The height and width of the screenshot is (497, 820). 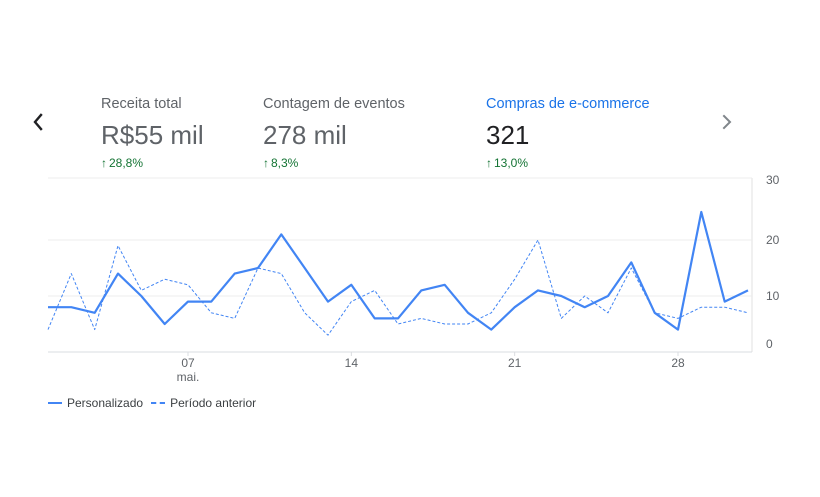 I want to click on x-tick-label: 28, so click(x=678, y=363).